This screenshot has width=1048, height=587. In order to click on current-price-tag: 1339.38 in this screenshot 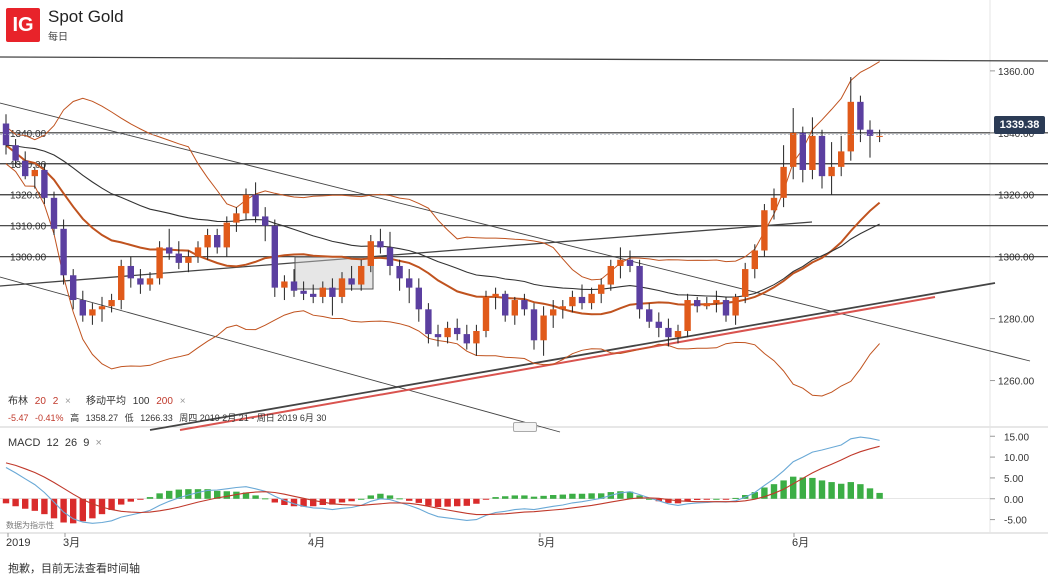, I will do `click(1019, 125)`.